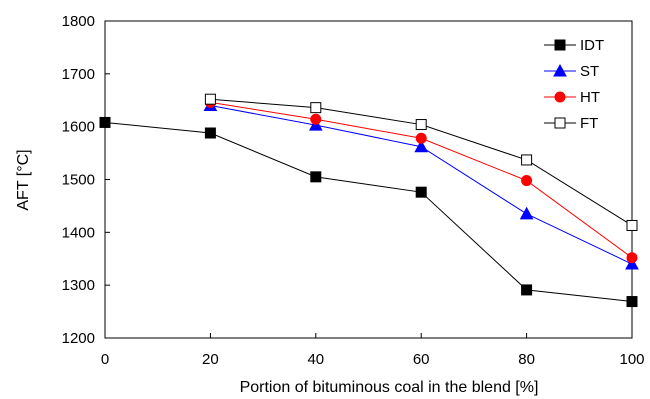 The width and height of the screenshot is (650, 399). I want to click on legend-label-ft: FT, so click(589, 123).